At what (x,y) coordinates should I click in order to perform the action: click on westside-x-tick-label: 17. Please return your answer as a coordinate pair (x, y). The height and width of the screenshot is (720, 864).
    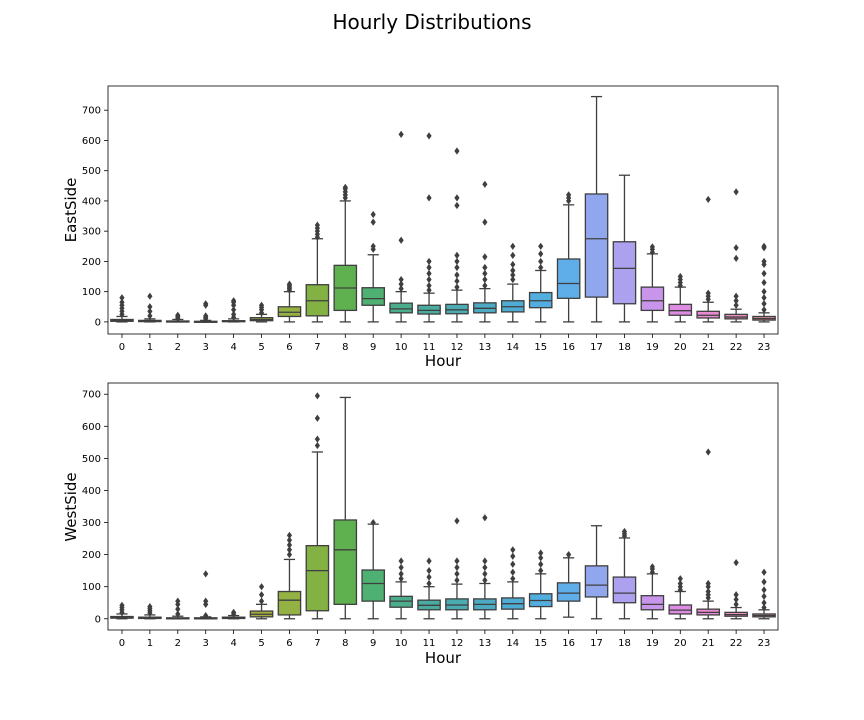
    Looking at the image, I should click on (596, 643).